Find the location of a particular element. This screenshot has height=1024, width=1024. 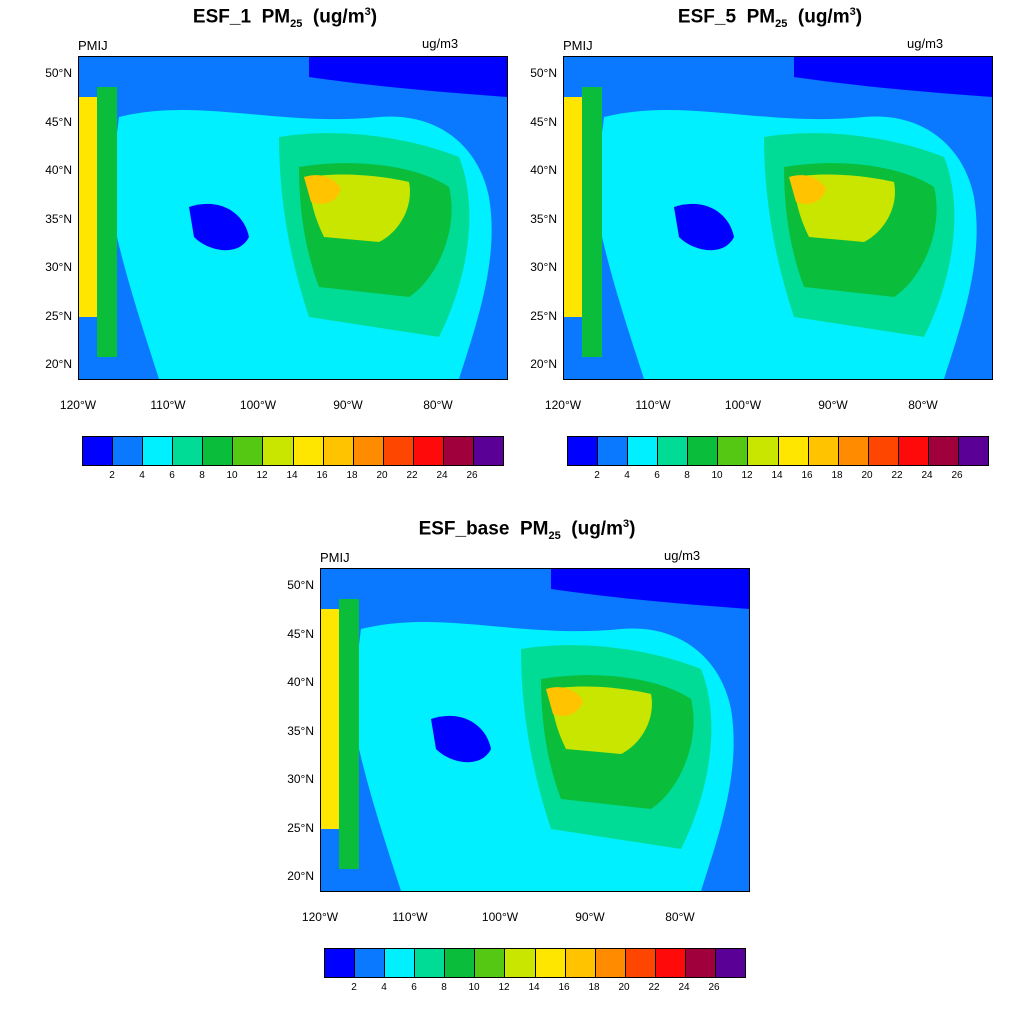

latitude-label: 30°N is located at coordinates (300, 779).